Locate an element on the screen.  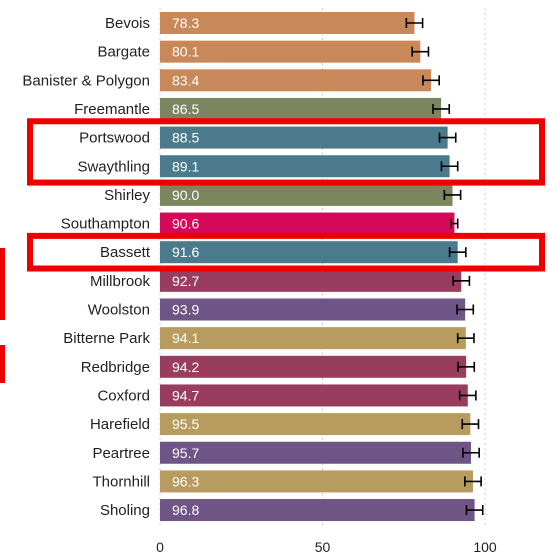
category-label: Peartree is located at coordinates (121, 453).